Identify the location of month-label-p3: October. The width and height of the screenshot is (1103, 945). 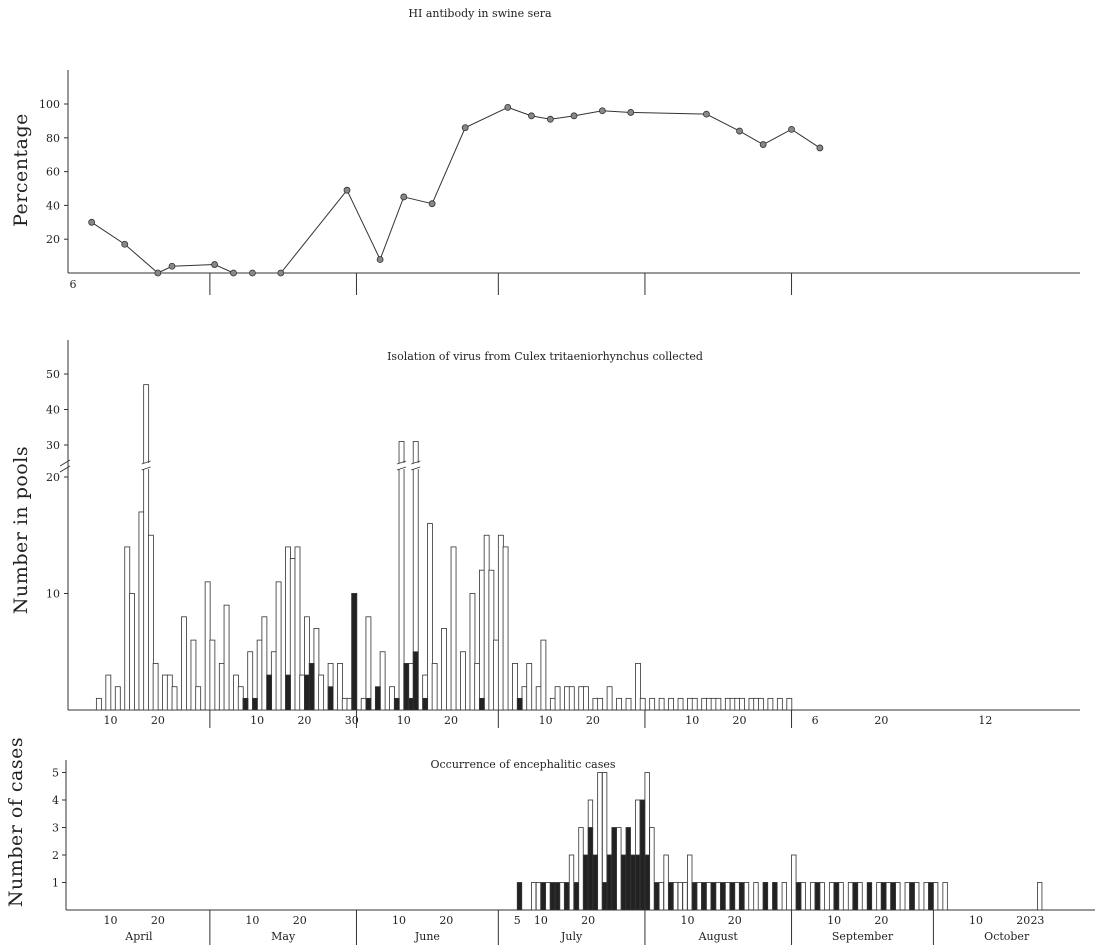
(1007, 936).